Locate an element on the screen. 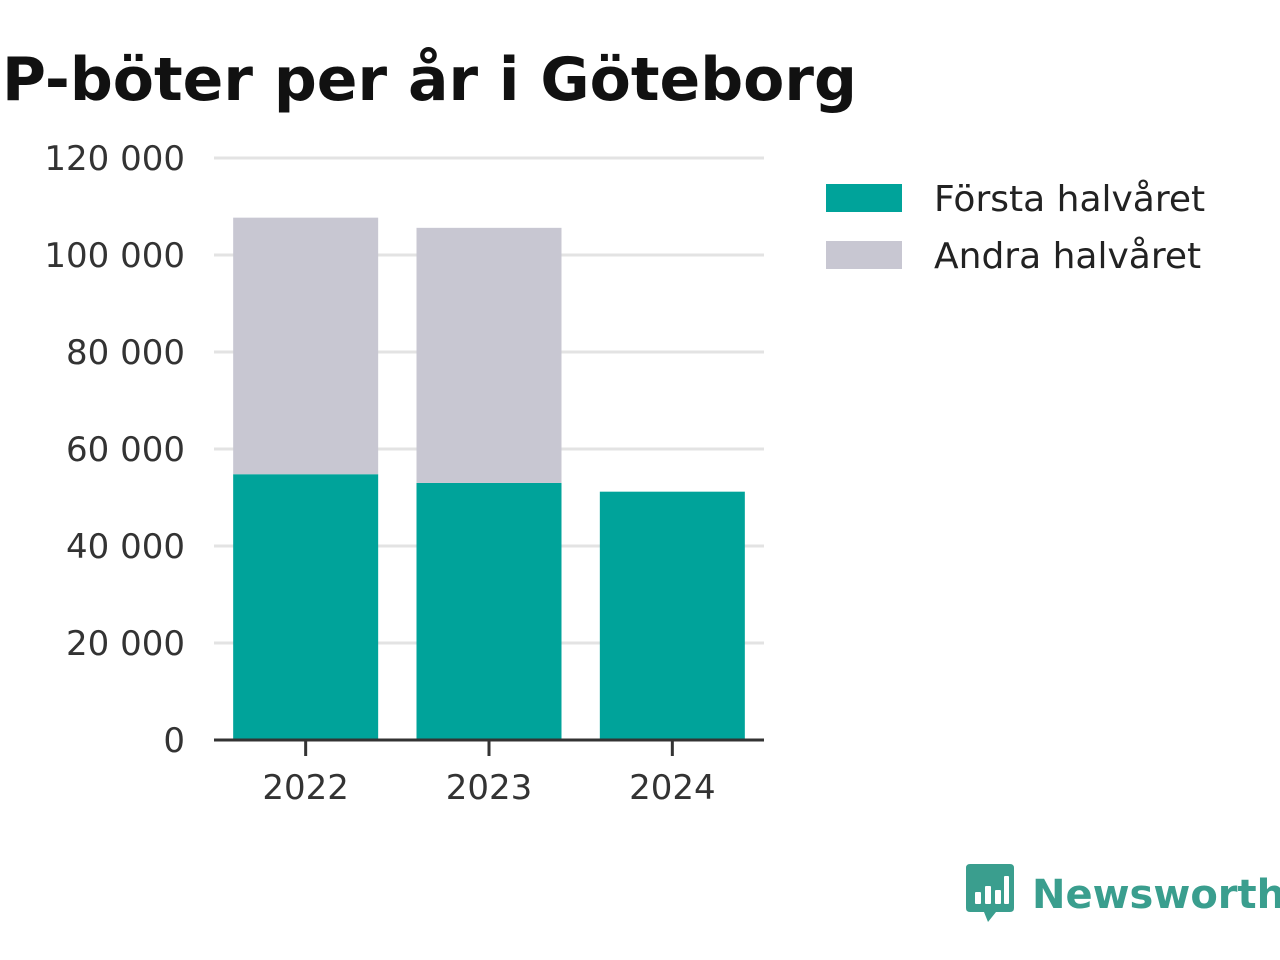  legend-label: Första halvåret is located at coordinates (1069, 199).